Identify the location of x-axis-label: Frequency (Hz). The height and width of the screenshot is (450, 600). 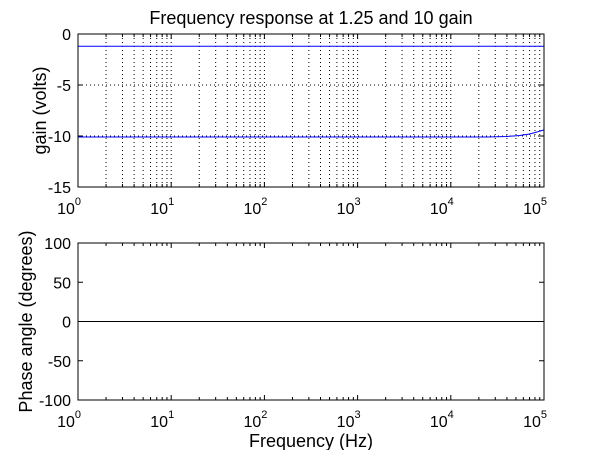
(311, 440).